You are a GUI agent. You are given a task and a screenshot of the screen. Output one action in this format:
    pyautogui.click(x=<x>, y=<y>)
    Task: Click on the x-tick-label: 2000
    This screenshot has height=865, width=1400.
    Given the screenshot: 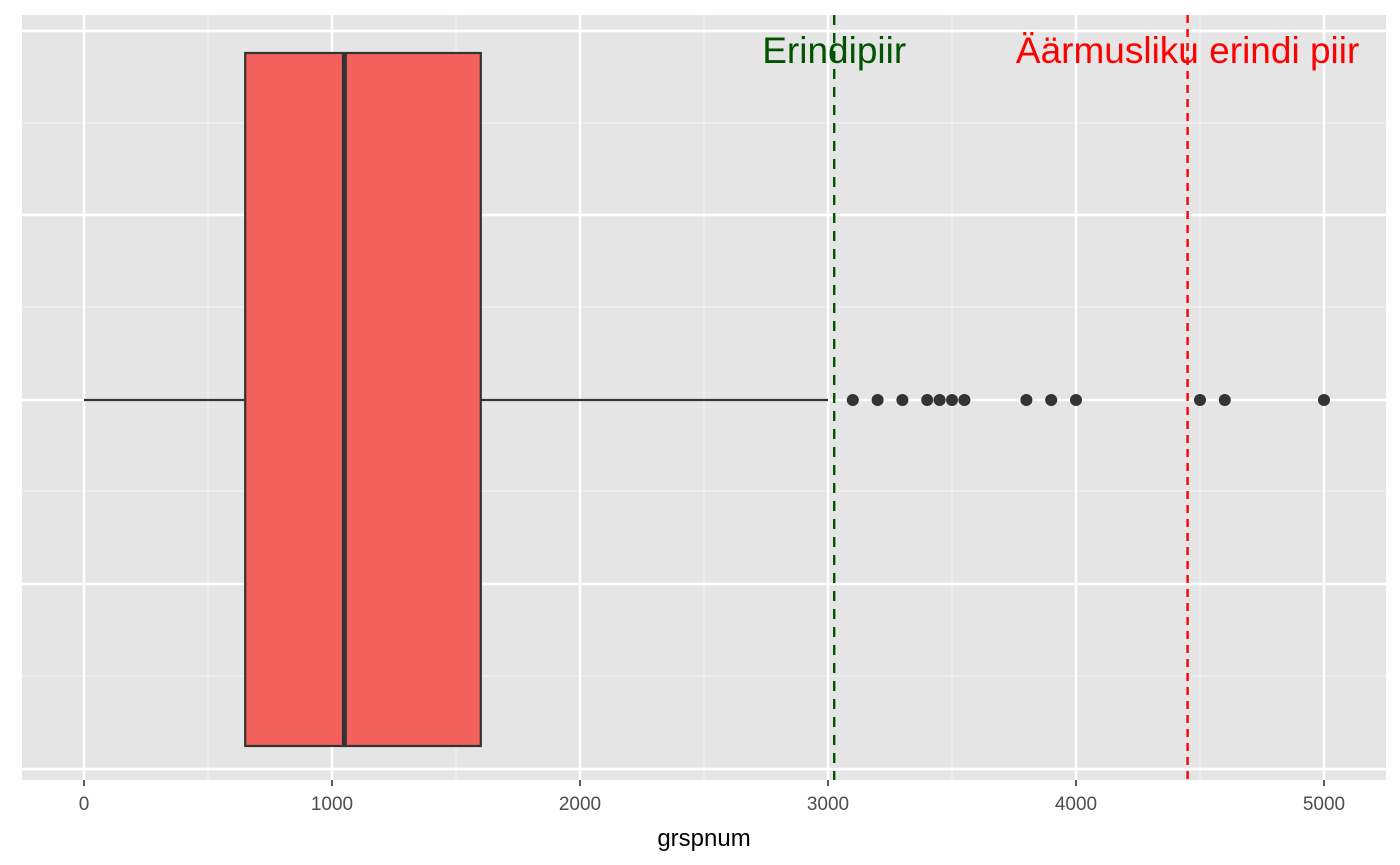 What is the action you would take?
    pyautogui.click(x=580, y=804)
    